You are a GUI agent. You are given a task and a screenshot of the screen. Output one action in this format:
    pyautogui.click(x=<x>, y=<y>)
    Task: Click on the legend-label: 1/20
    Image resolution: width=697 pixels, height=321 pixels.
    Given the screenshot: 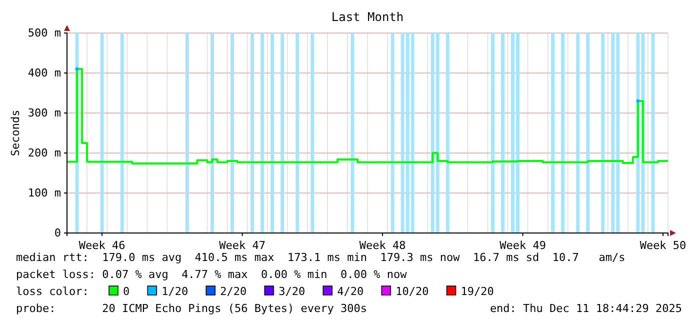 What is the action you would take?
    pyautogui.click(x=175, y=291)
    